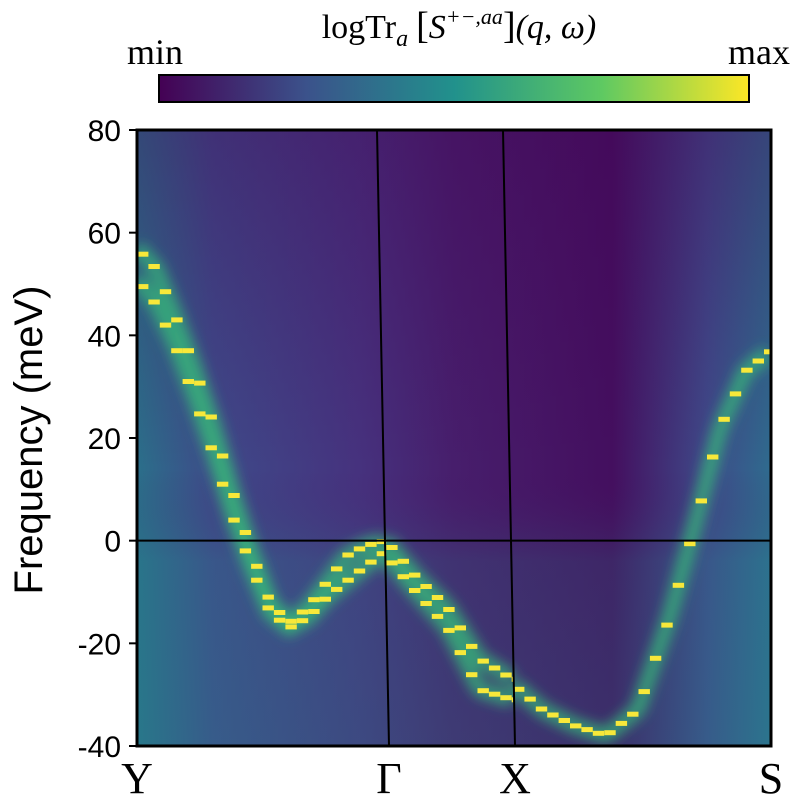 This screenshot has width=797, height=800. I want to click on y-tick-label: 0, so click(112, 542).